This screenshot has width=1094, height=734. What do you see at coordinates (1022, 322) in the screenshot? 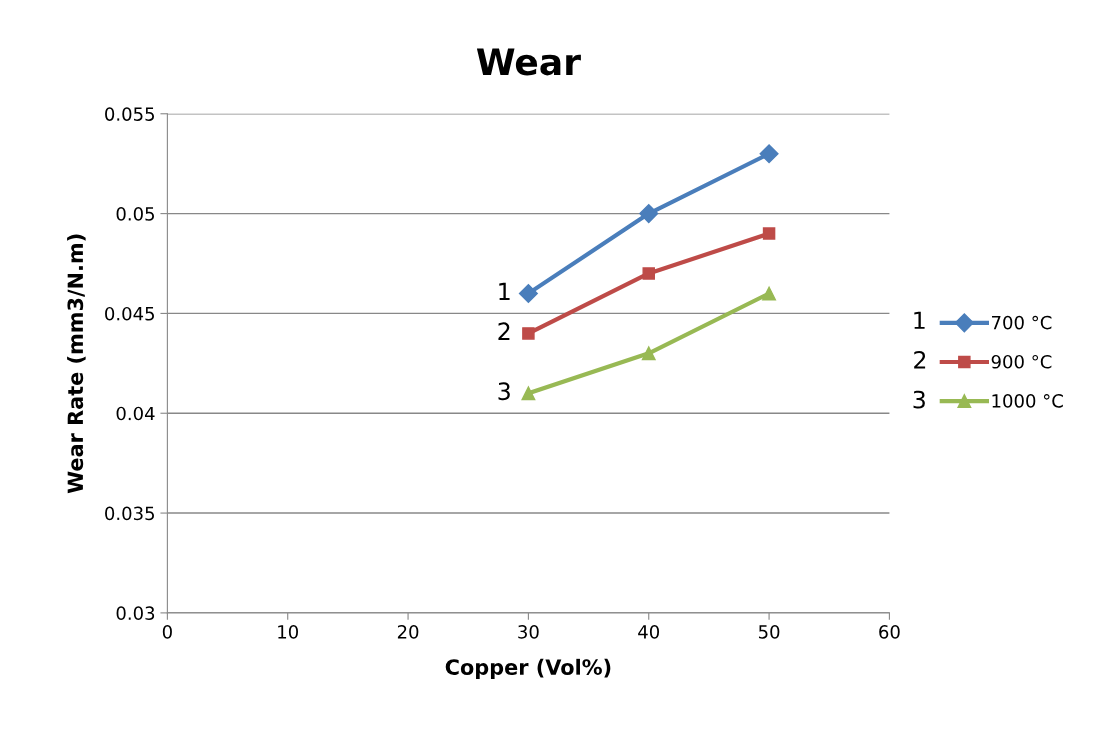
I see `legend-label: 700 °C` at bounding box center [1022, 322].